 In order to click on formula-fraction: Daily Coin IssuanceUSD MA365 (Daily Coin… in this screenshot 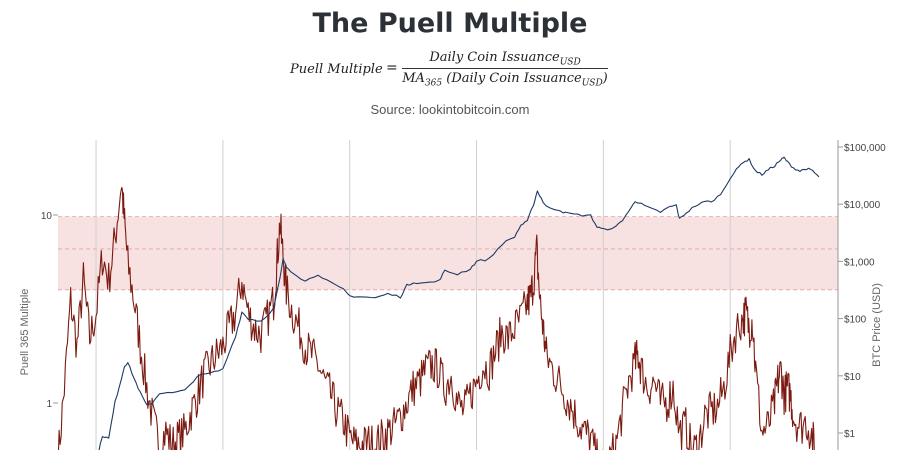, I will do `click(505, 69)`.